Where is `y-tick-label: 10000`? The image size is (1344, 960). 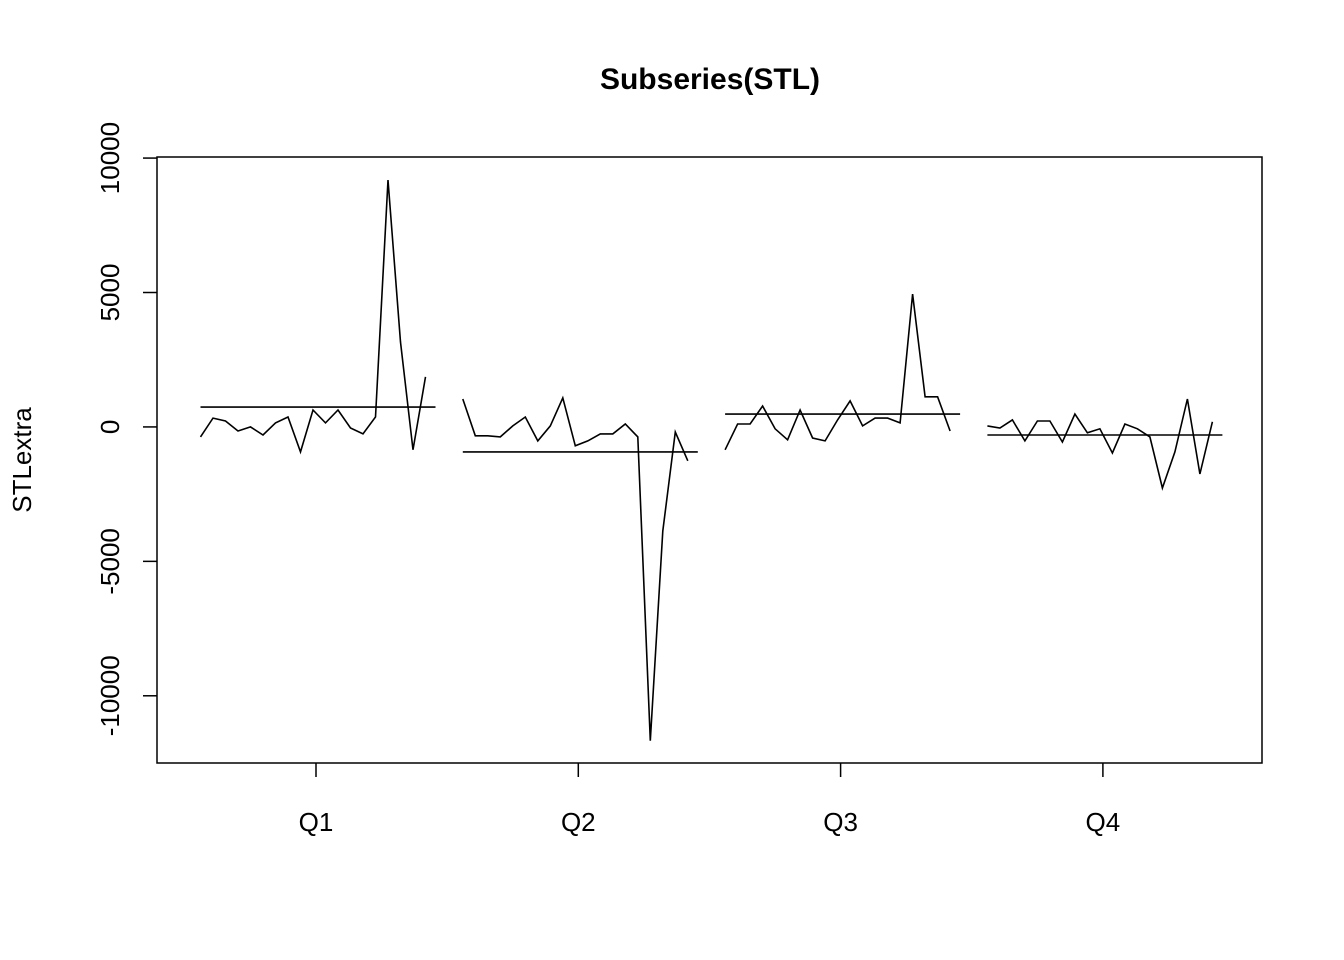
y-tick-label: 10000 is located at coordinates (110, 158).